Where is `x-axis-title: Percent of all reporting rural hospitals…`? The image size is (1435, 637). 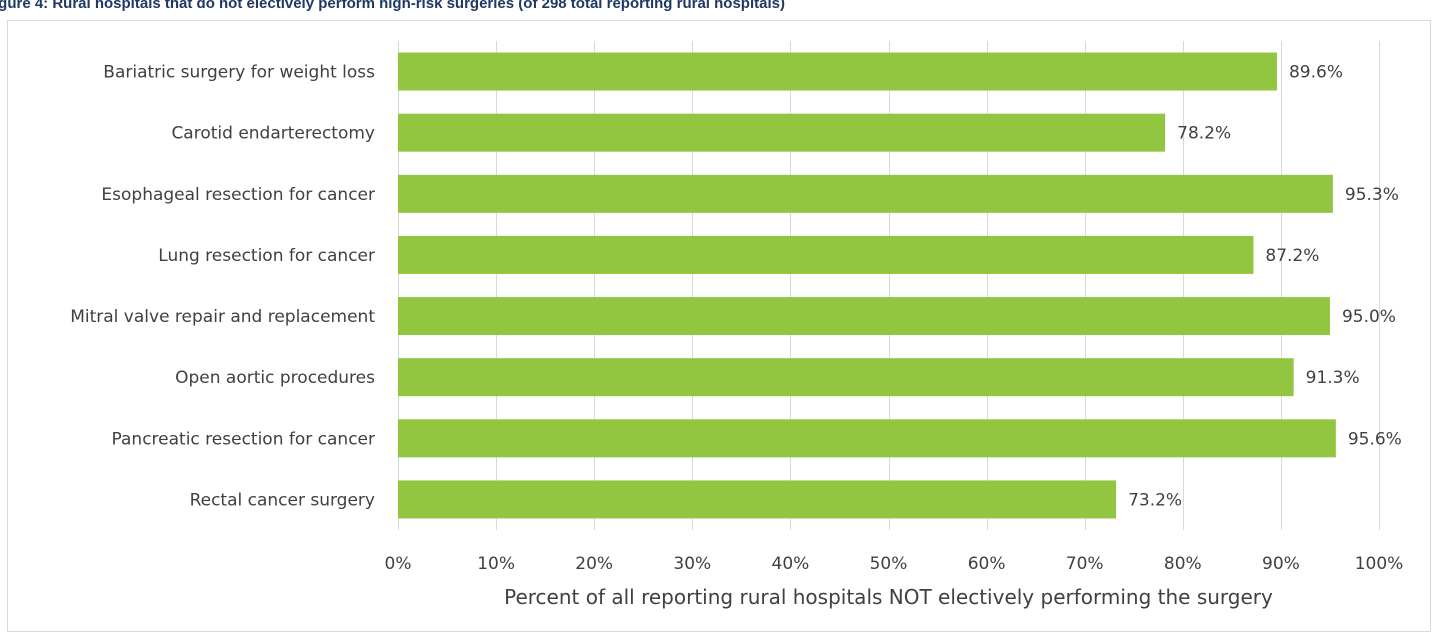 x-axis-title: Percent of all reporting rural hospitals… is located at coordinates (888, 597).